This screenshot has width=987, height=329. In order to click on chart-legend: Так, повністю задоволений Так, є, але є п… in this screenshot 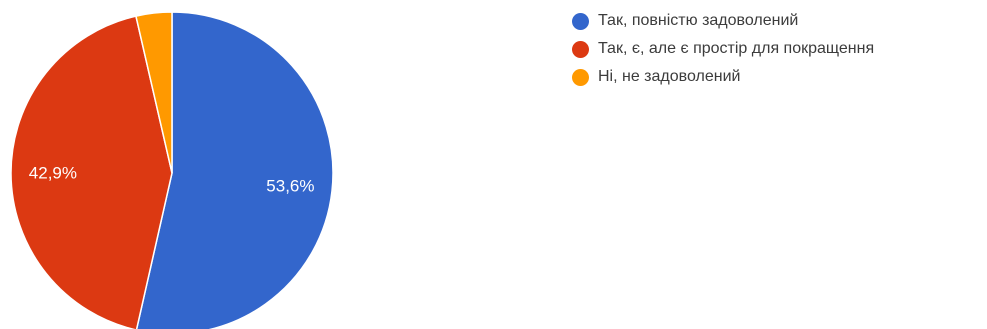, I will do `click(723, 51)`.